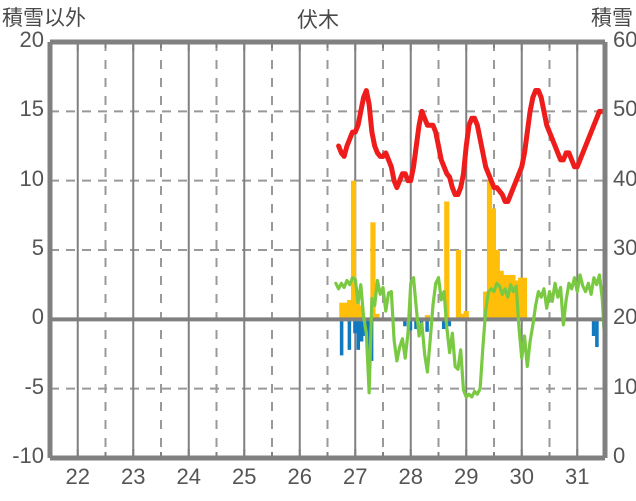 The height and width of the screenshot is (501, 636). I want to click on x-axis-tick-label: 26, so click(299, 476).